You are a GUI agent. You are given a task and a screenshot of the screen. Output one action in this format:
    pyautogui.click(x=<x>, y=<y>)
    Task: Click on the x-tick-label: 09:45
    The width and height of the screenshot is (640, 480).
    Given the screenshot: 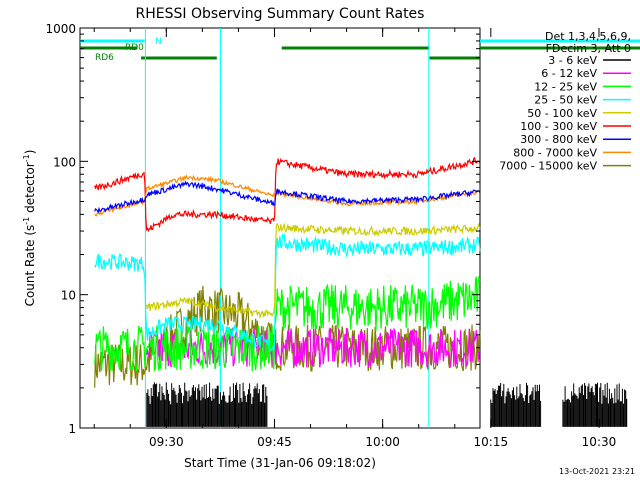 What is the action you would take?
    pyautogui.click(x=274, y=442)
    